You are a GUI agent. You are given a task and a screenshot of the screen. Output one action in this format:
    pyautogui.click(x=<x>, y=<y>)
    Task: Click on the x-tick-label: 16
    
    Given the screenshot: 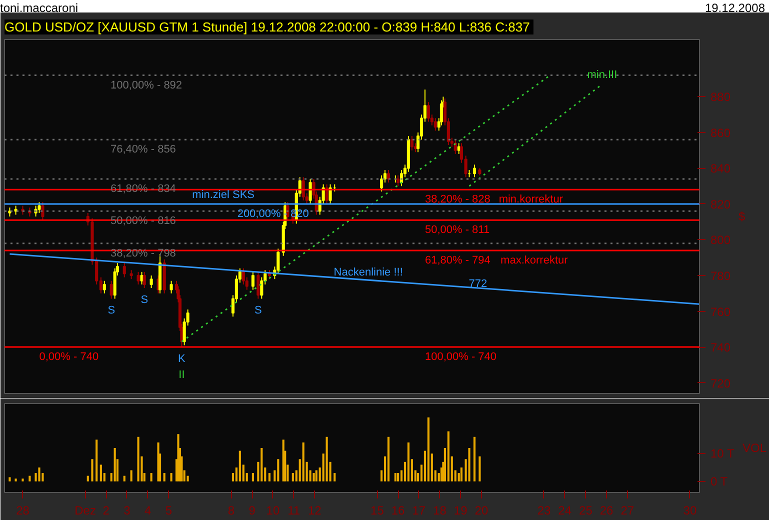 What is the action you would take?
    pyautogui.click(x=398, y=511)
    